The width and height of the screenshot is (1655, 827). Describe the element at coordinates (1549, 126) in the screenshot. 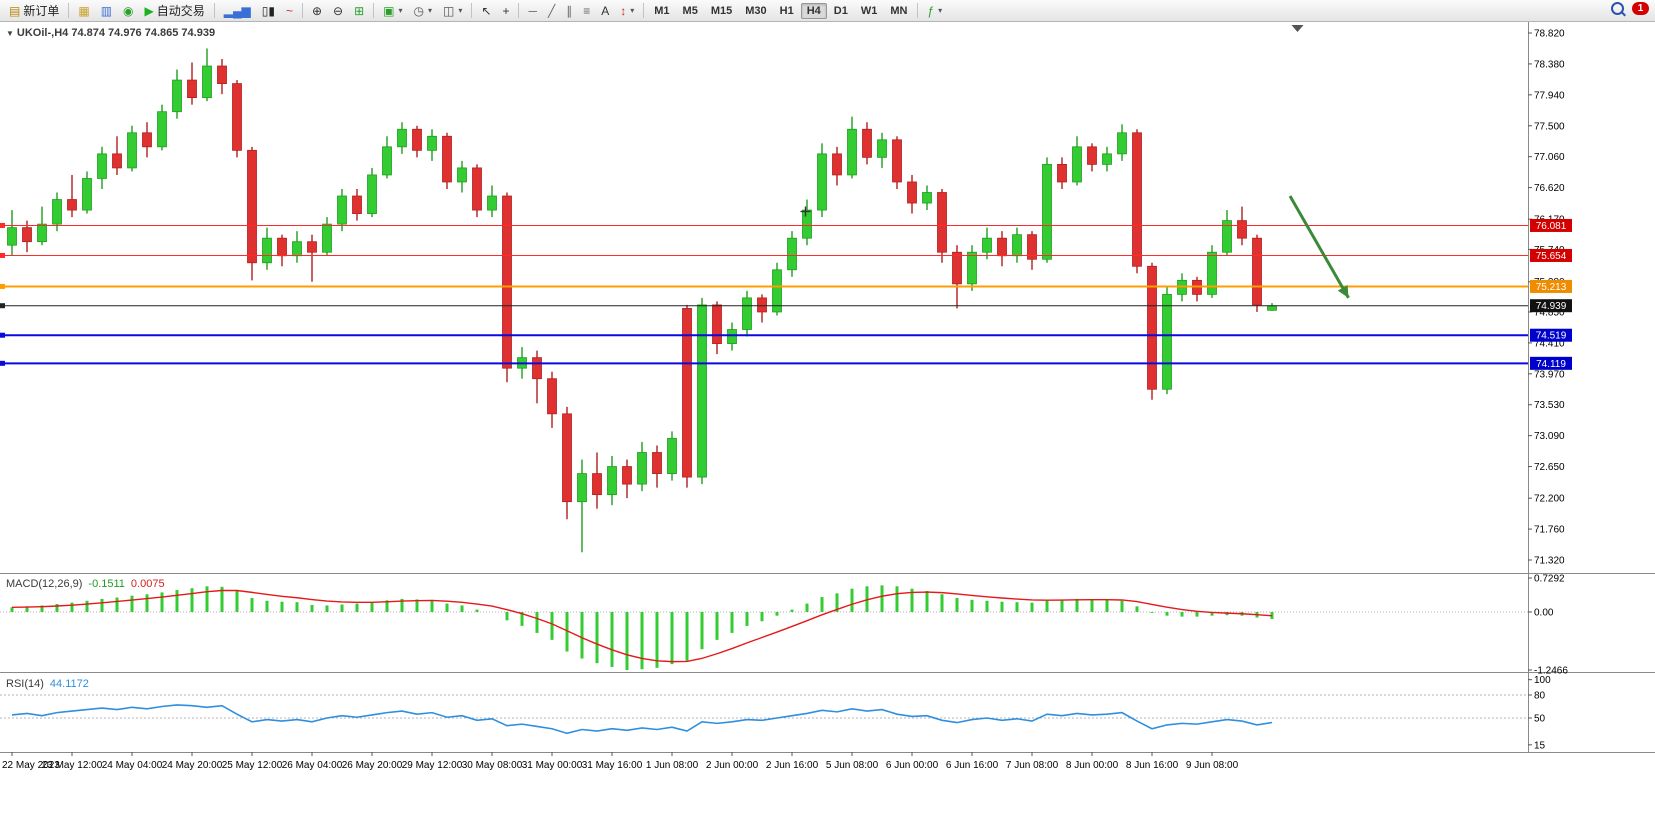

I see `svg-text: 77.500` at that location.